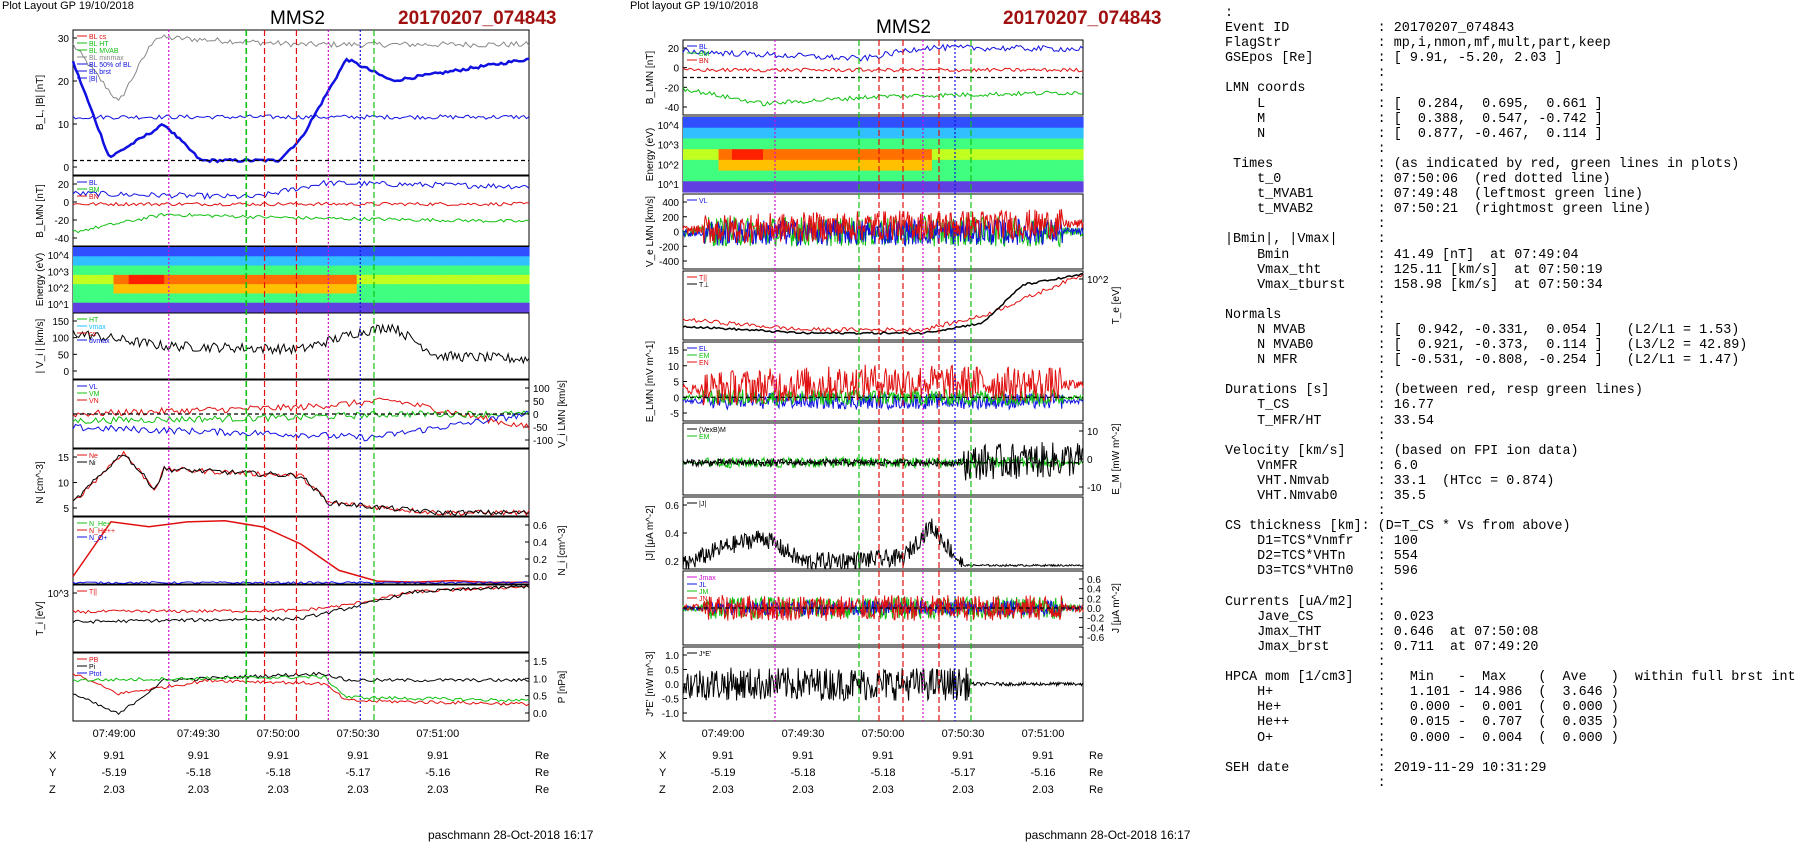 The width and height of the screenshot is (1804, 842). I want to click on tick-label: 20, so click(64, 185).